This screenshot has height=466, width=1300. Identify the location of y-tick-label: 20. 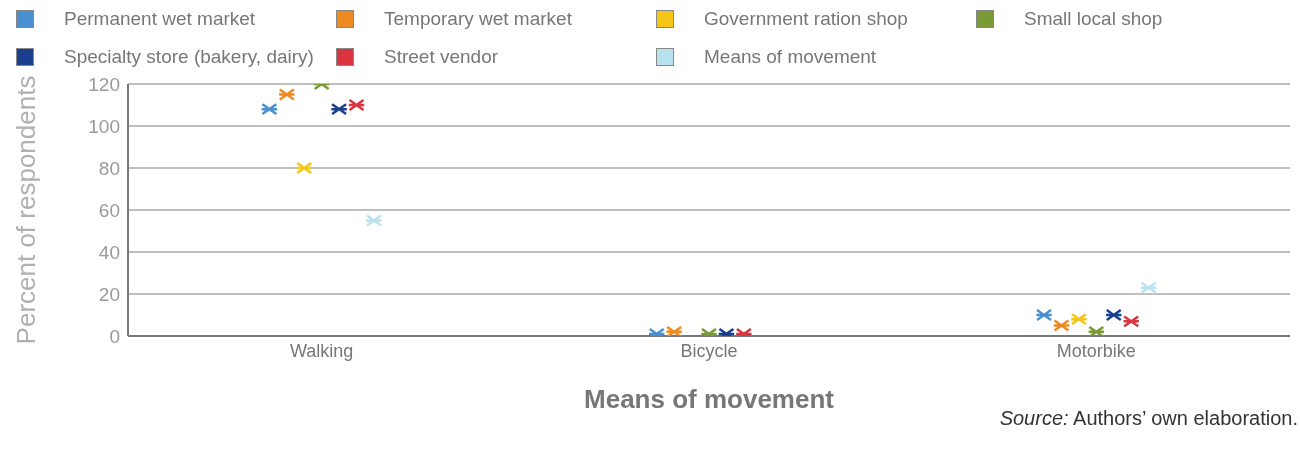
(109, 294).